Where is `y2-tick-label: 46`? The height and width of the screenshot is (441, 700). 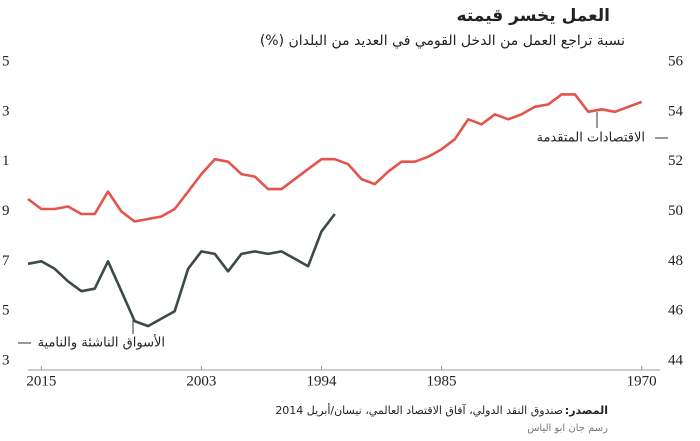 y2-tick-label: 46 is located at coordinates (676, 311).